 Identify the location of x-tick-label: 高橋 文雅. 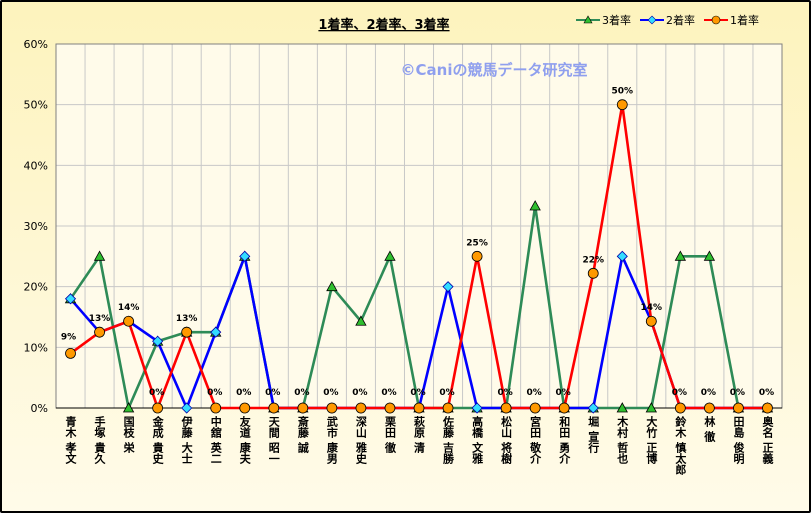
(477, 440).